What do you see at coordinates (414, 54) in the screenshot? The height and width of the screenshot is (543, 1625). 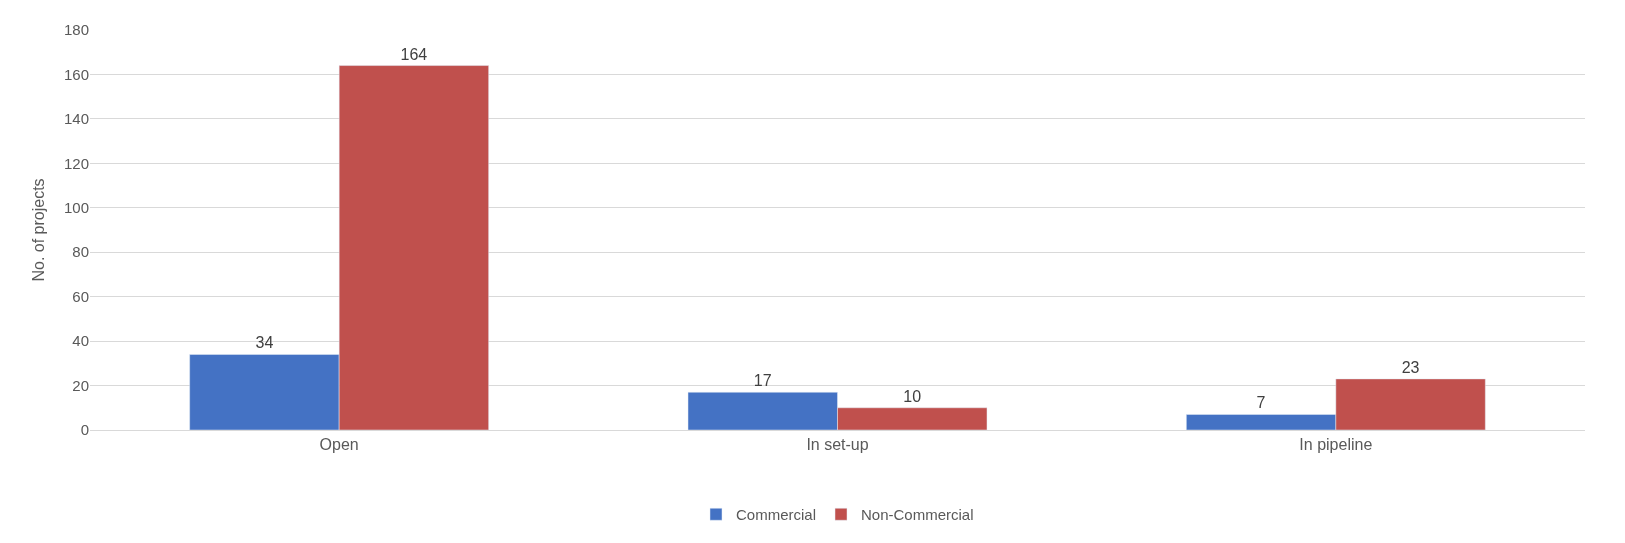 I see `data-label: 164` at bounding box center [414, 54].